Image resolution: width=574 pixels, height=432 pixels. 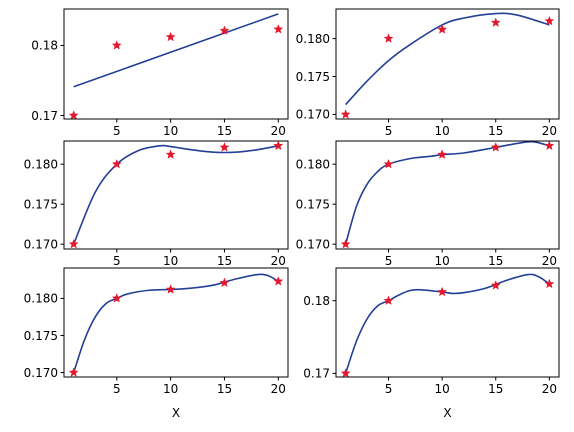 I want to click on subplot-4: 5 10 15 20 0.170 0.175 0.180, so click(x=428, y=204).